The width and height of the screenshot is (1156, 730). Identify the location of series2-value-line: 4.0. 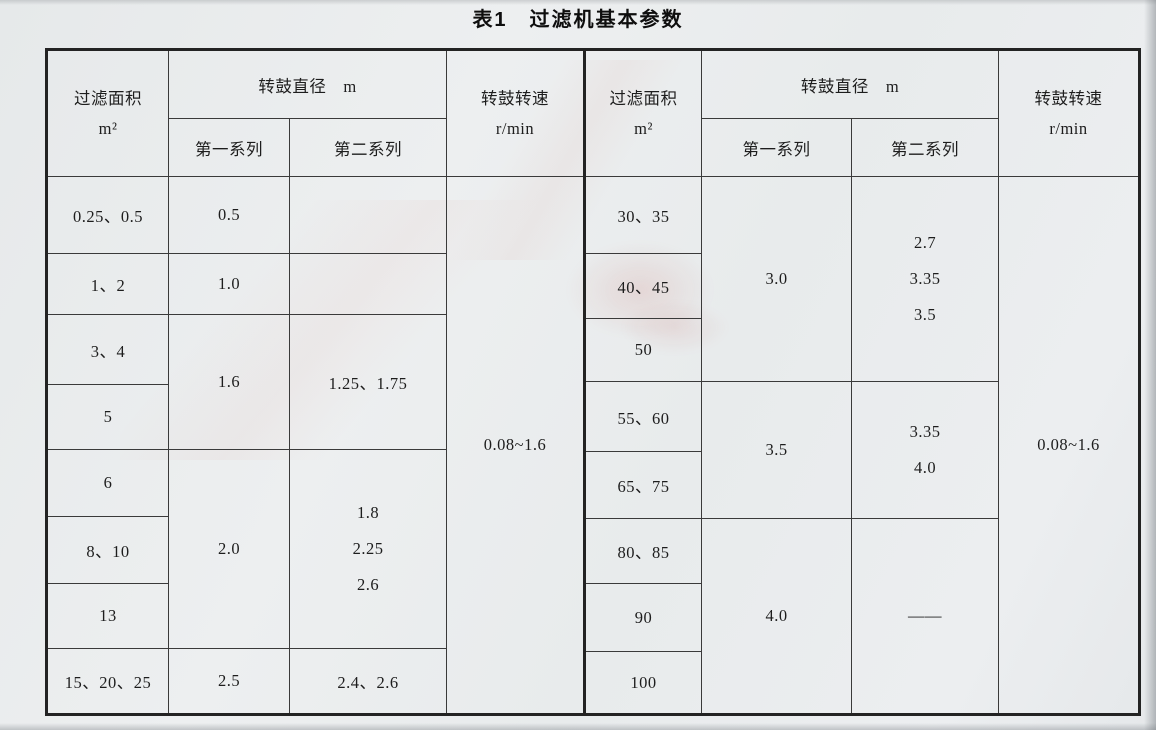
(925, 467).